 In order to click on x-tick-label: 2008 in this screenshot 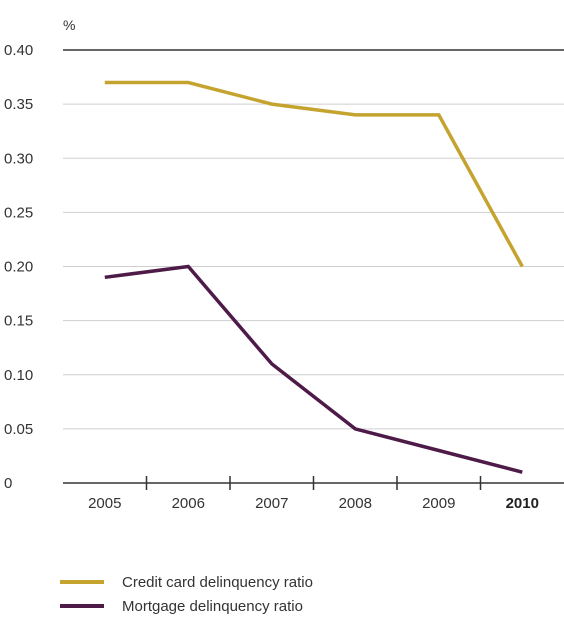, I will do `click(355, 503)`.